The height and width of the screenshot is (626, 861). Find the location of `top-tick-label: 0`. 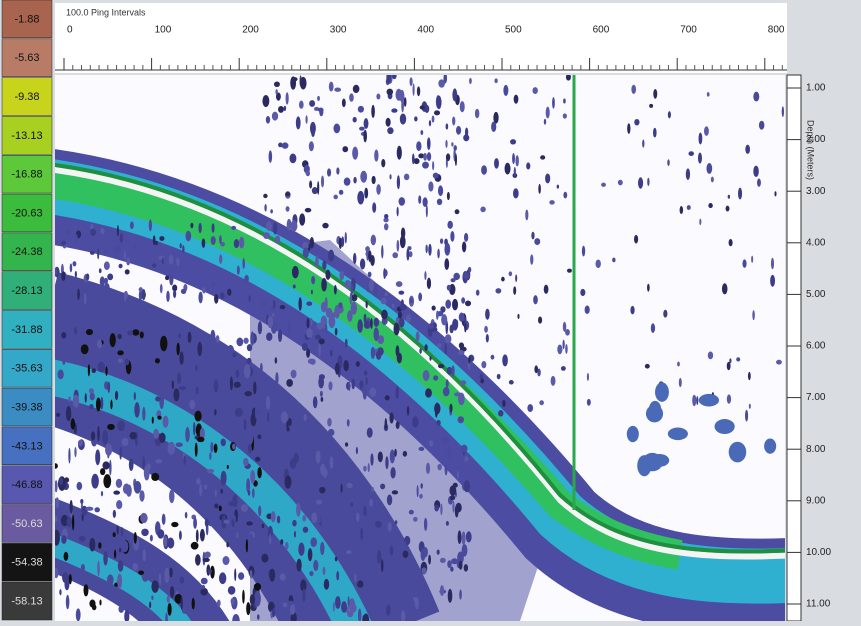

top-tick-label: 0 is located at coordinates (70, 30).